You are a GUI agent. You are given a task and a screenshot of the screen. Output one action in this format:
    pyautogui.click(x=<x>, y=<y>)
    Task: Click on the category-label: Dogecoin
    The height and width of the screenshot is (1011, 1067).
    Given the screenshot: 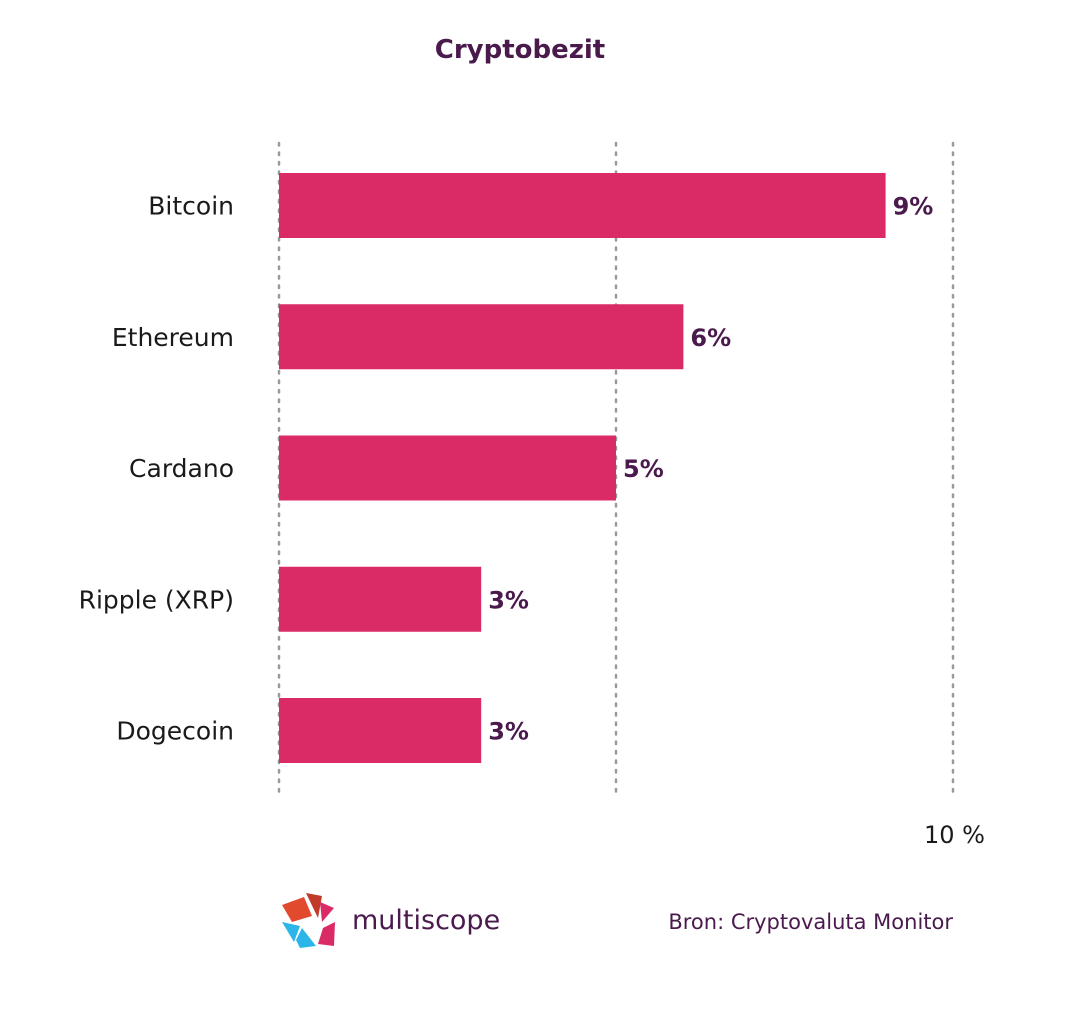 What is the action you would take?
    pyautogui.click(x=175, y=731)
    